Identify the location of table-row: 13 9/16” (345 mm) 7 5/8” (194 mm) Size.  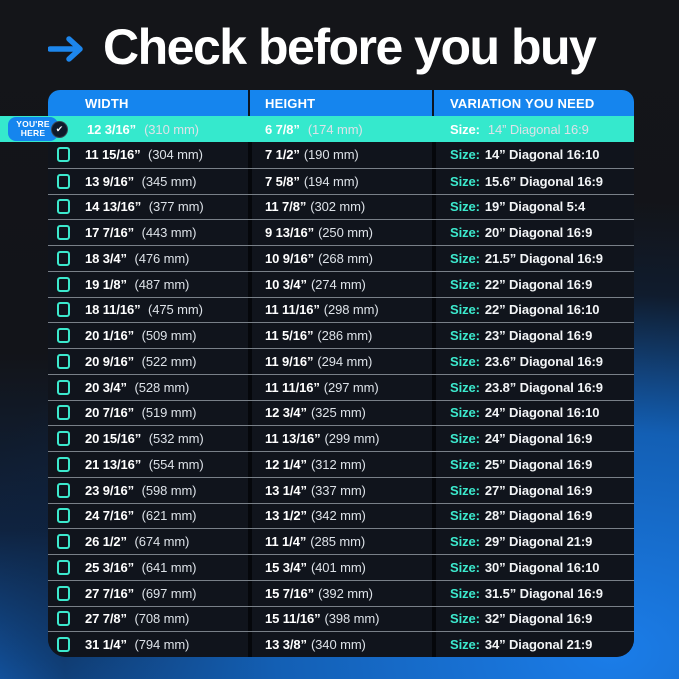
(341, 180).